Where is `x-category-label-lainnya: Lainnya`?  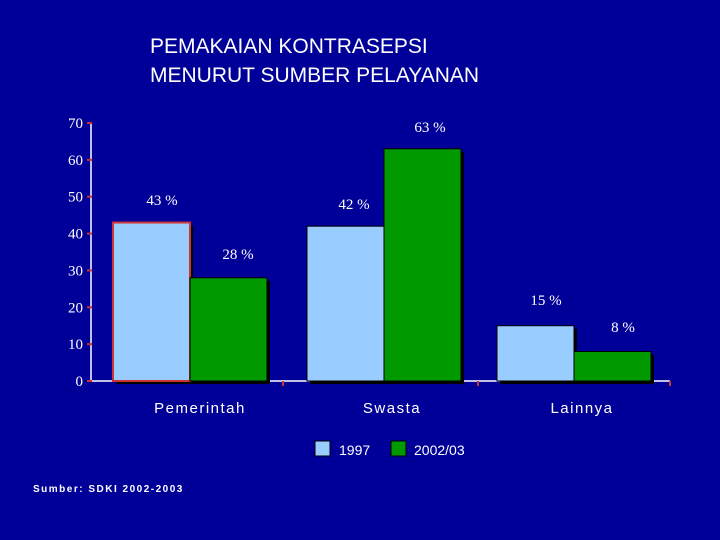 x-category-label-lainnya: Lainnya is located at coordinates (581, 408).